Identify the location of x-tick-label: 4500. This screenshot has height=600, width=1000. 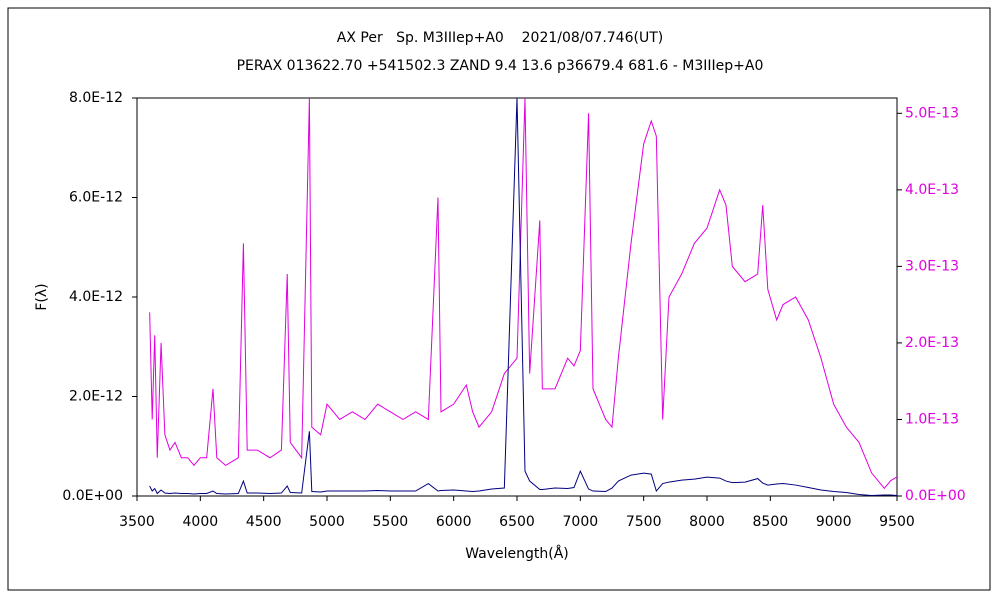
(264, 522).